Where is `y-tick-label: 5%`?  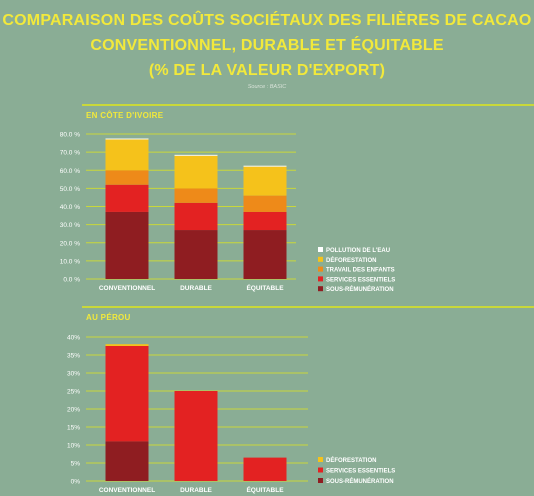 y-tick-label: 5% is located at coordinates (76, 464).